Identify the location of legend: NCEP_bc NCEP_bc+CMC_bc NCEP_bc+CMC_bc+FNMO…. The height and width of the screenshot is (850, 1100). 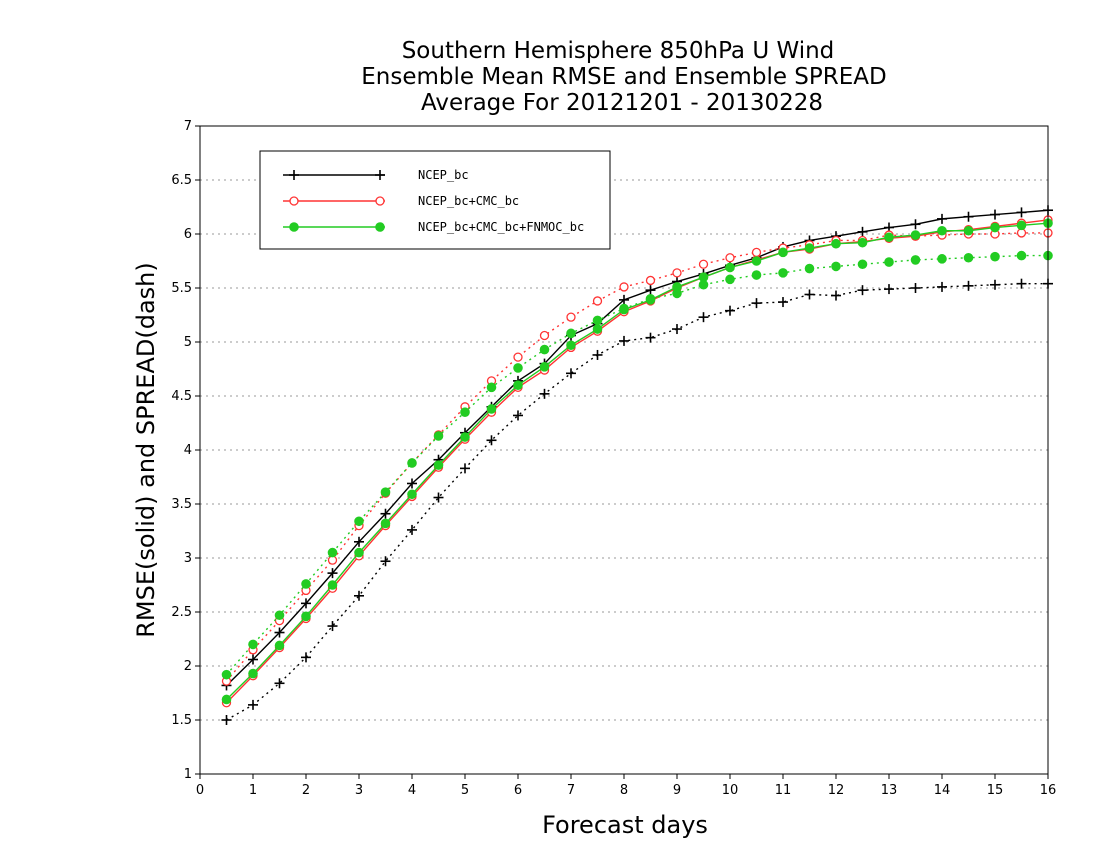
(435, 200).